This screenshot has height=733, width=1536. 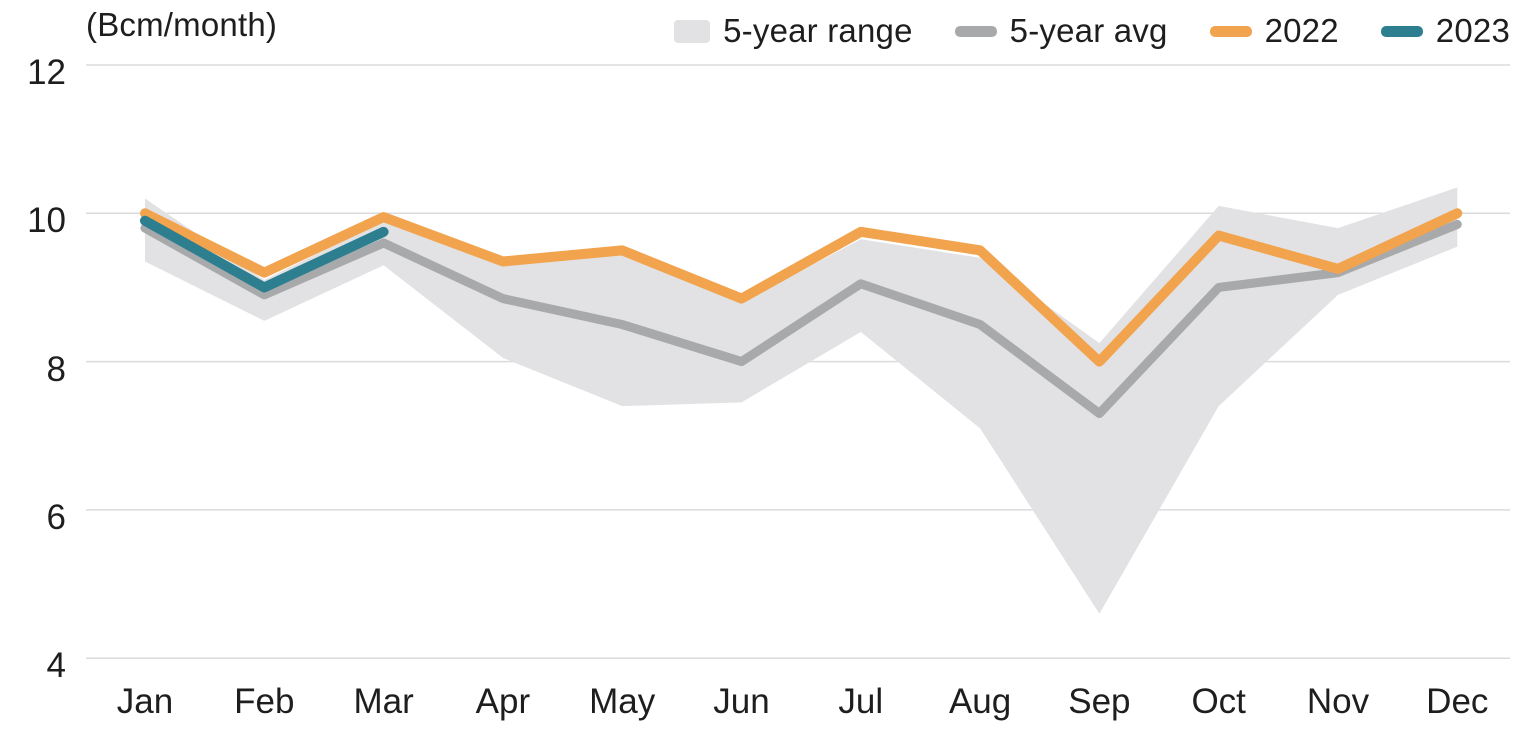 What do you see at coordinates (46, 72) in the screenshot?
I see `y-tick-label: 12` at bounding box center [46, 72].